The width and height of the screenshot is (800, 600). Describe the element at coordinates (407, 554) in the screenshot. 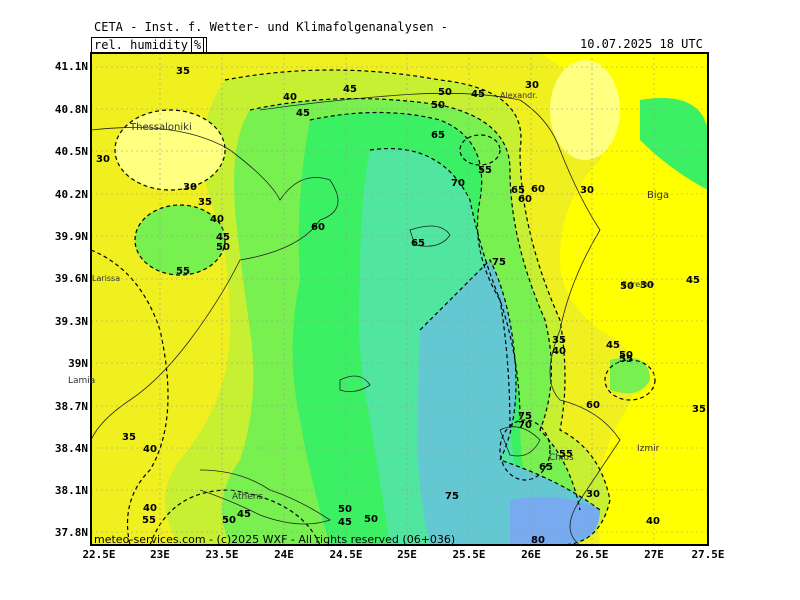

I see `lon-label: 25E` at that location.